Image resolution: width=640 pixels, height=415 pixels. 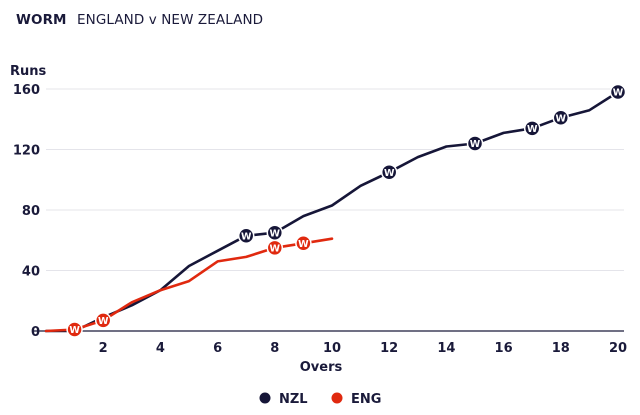 What do you see at coordinates (170, 20) in the screenshot?
I see `chart-subtitle: ENGLAND v NEW ZEALAND` at bounding box center [170, 20].